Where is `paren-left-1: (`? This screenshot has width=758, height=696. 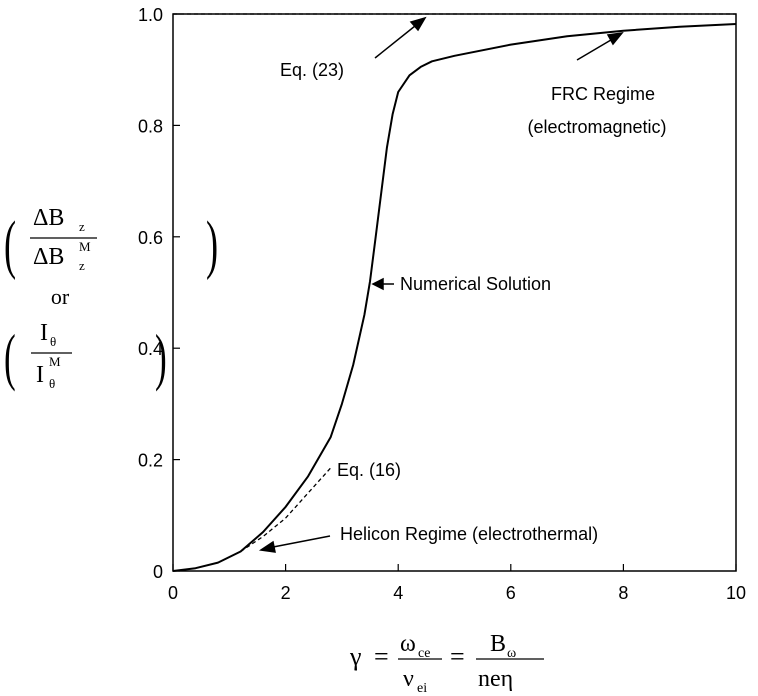 paren-left-1: ( is located at coordinates (10, 244).